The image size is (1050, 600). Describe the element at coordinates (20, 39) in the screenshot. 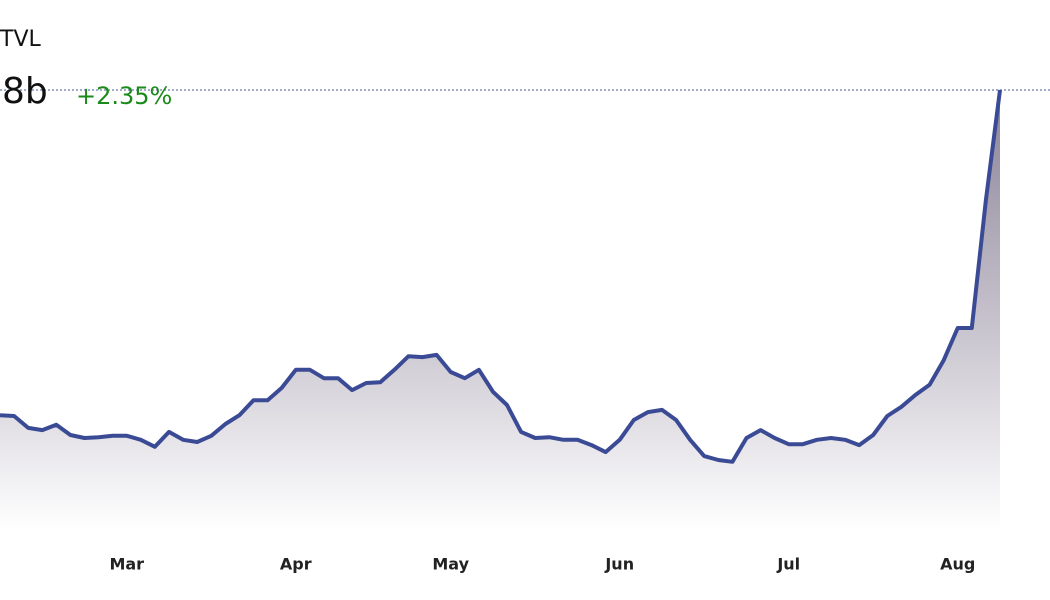

I see `title: TVL` at that location.